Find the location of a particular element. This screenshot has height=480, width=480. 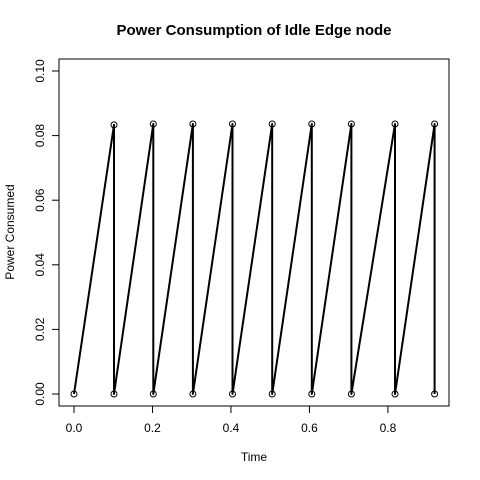

x-axis: 0.0 0.2 0.4 0.6 0.8 is located at coordinates (231, 420).